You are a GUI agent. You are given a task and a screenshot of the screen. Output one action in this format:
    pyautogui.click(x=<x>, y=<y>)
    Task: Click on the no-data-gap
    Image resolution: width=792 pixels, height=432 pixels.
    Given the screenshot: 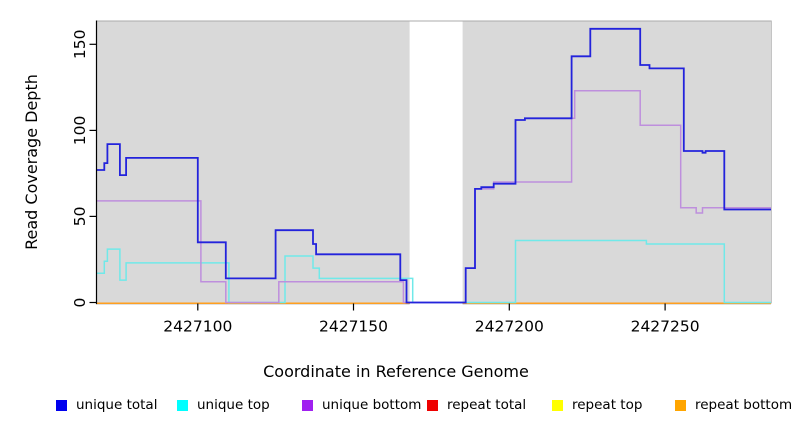 What is the action you would take?
    pyautogui.click(x=436, y=163)
    